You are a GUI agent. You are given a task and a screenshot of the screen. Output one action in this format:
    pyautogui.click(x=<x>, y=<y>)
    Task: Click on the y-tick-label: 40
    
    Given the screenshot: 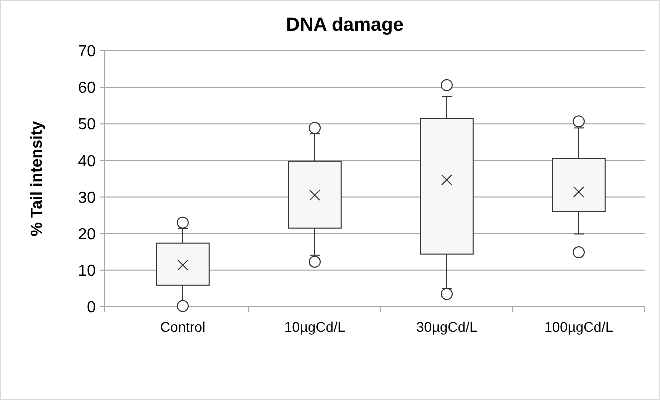 What is the action you would take?
    pyautogui.click(x=87, y=161)
    